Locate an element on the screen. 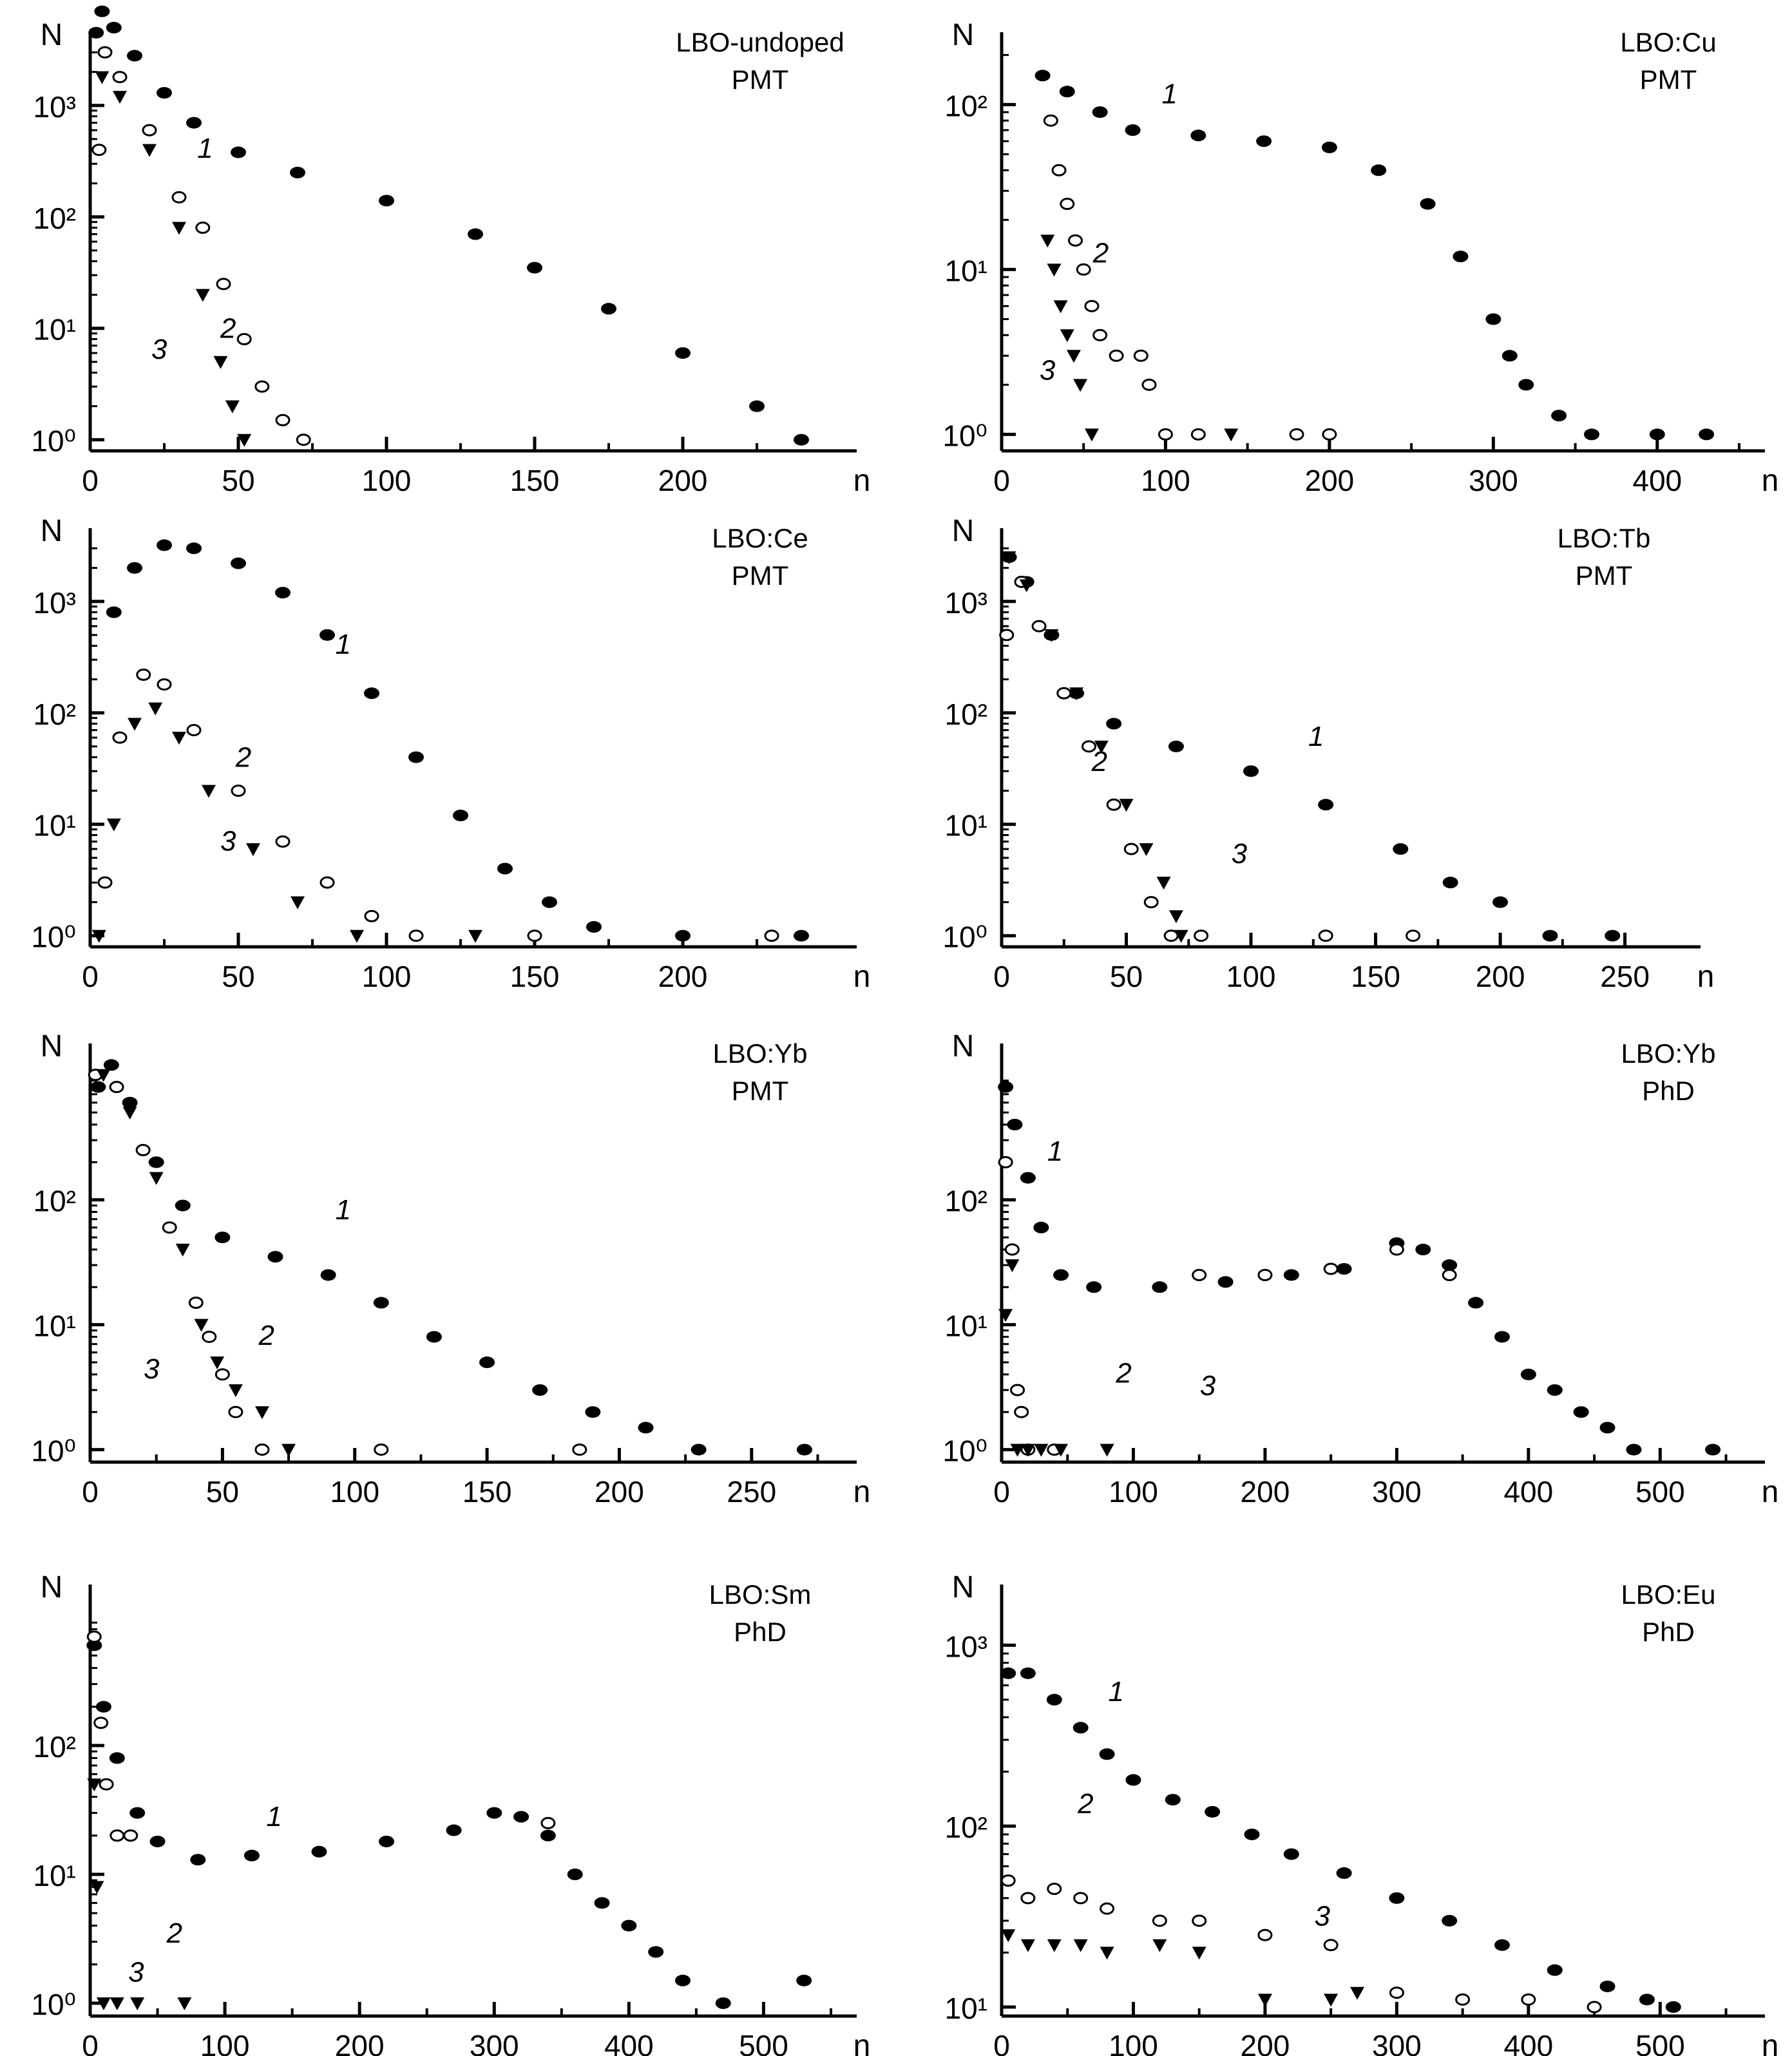  panel-title: LBO:Yb is located at coordinates (1668, 1053).